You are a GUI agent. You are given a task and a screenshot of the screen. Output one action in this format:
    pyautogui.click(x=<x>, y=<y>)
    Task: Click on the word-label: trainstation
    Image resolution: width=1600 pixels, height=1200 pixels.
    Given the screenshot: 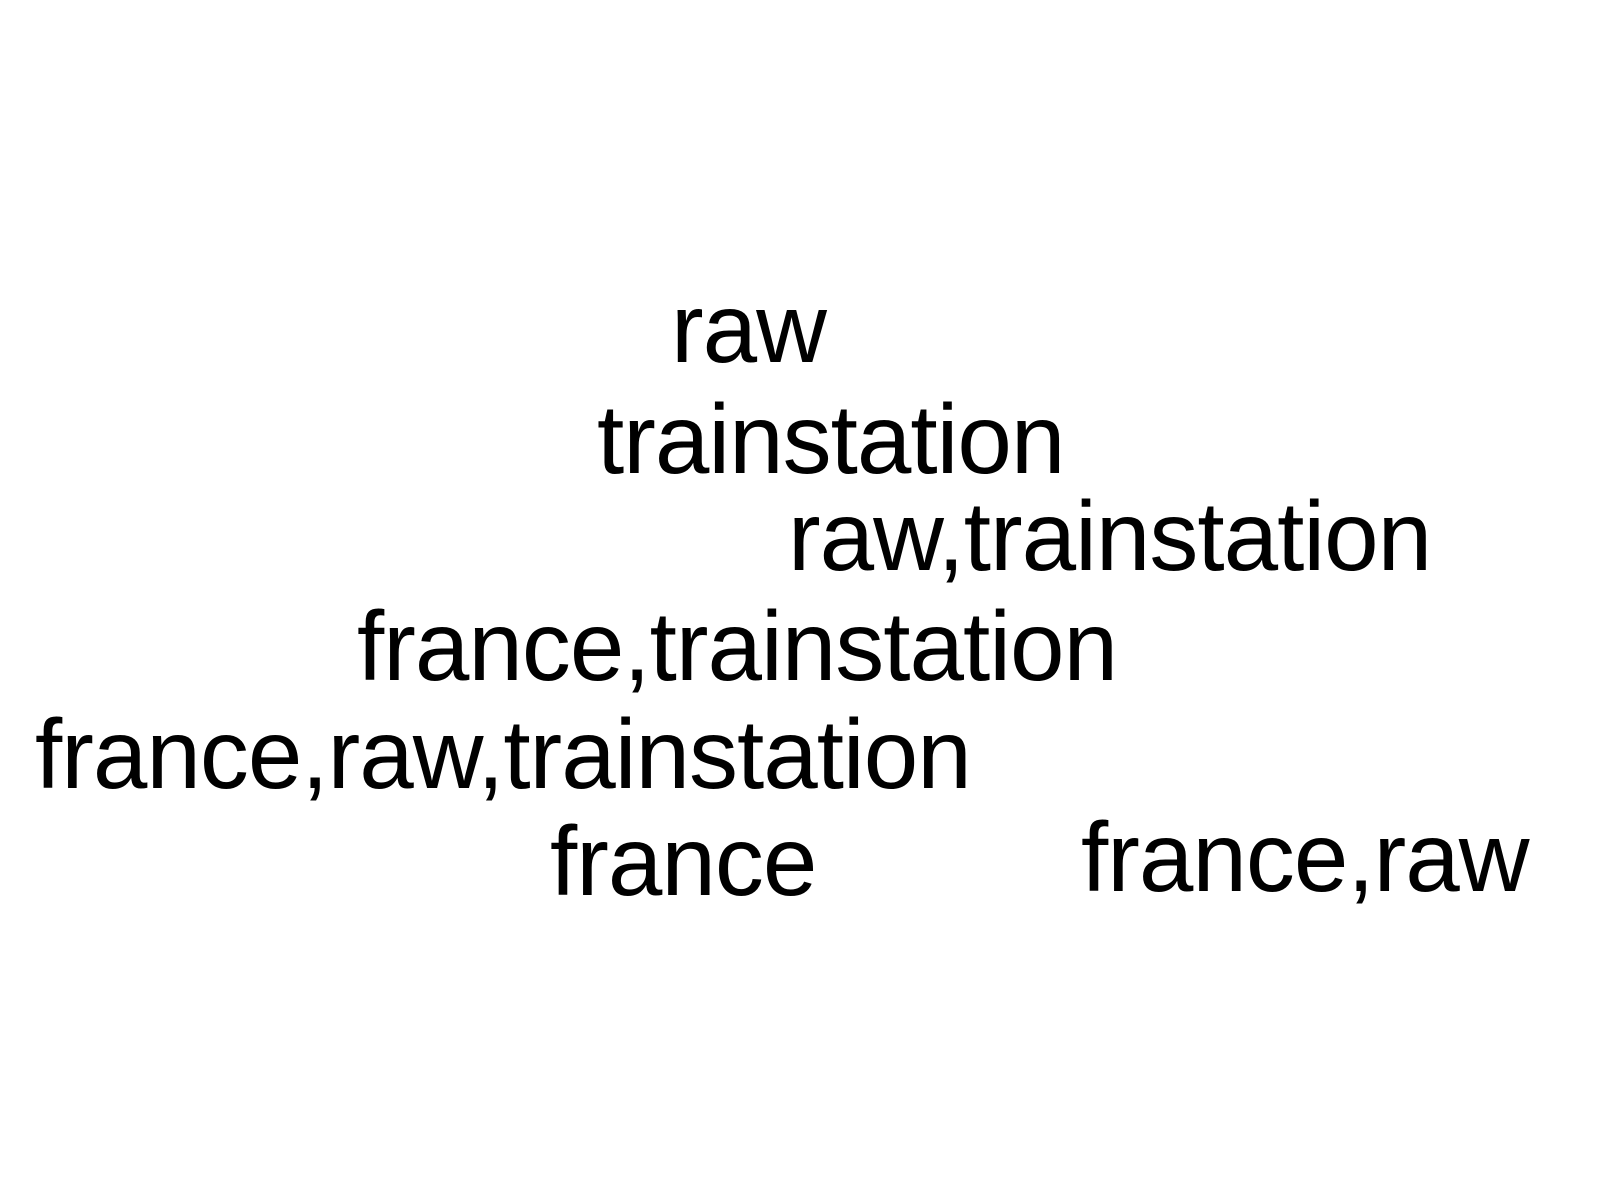 What is the action you would take?
    pyautogui.click(x=831, y=439)
    